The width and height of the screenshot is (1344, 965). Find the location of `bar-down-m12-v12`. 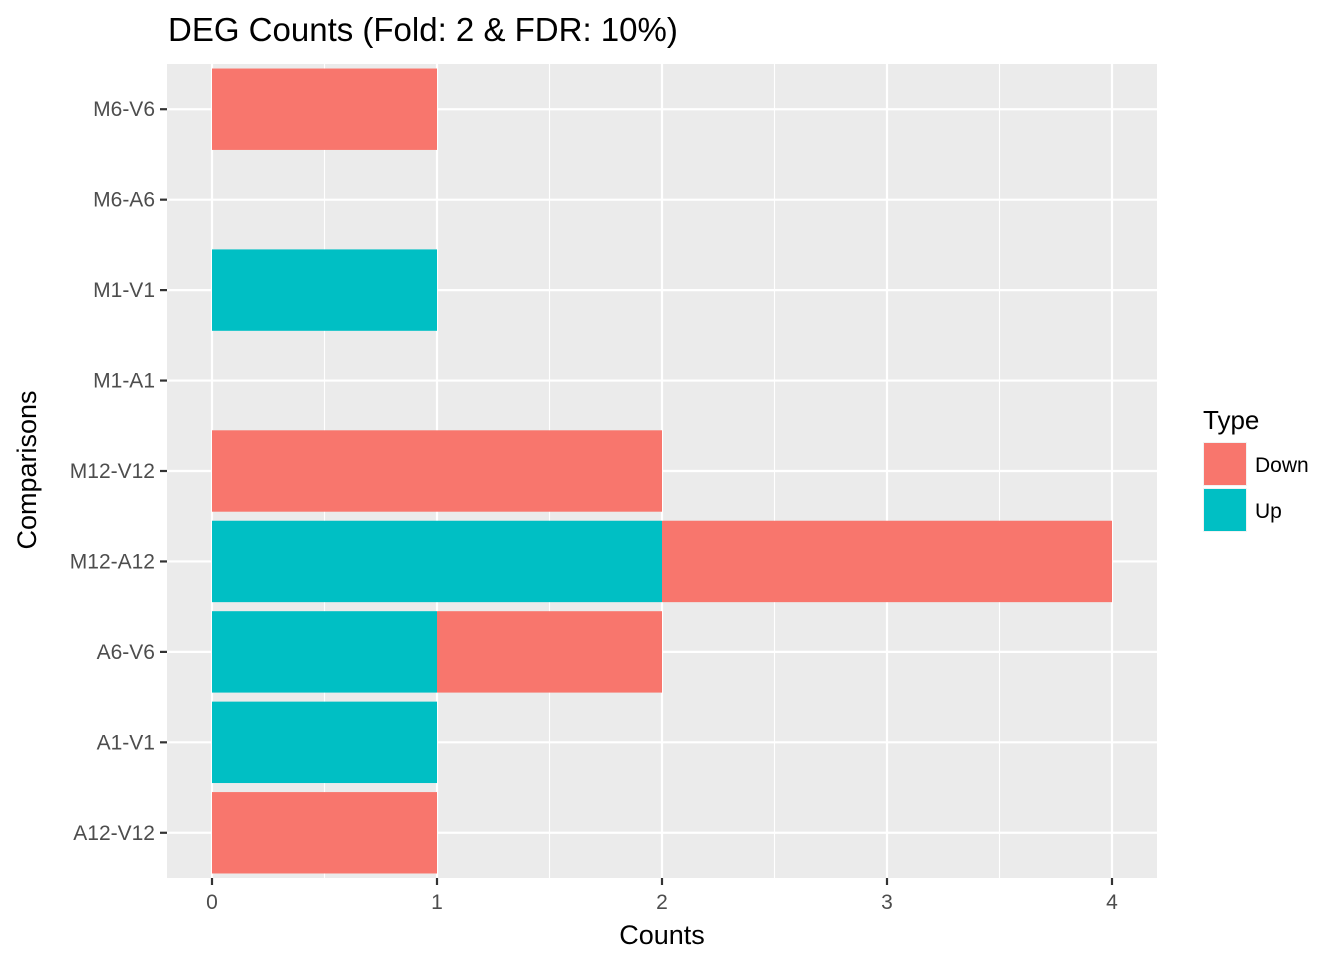

bar-down-m12-v12 is located at coordinates (437, 471).